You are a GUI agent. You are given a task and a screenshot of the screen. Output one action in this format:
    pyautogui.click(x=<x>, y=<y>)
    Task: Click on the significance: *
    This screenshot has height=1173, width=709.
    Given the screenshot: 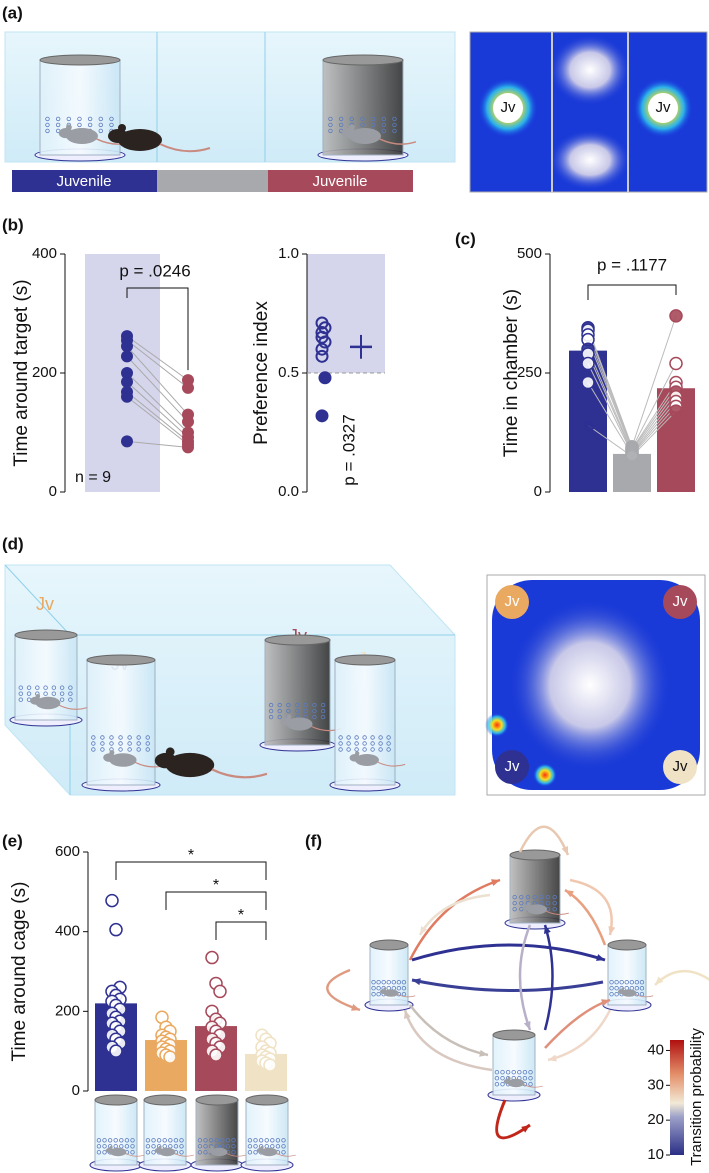 What is the action you would take?
    pyautogui.click(x=216, y=885)
    